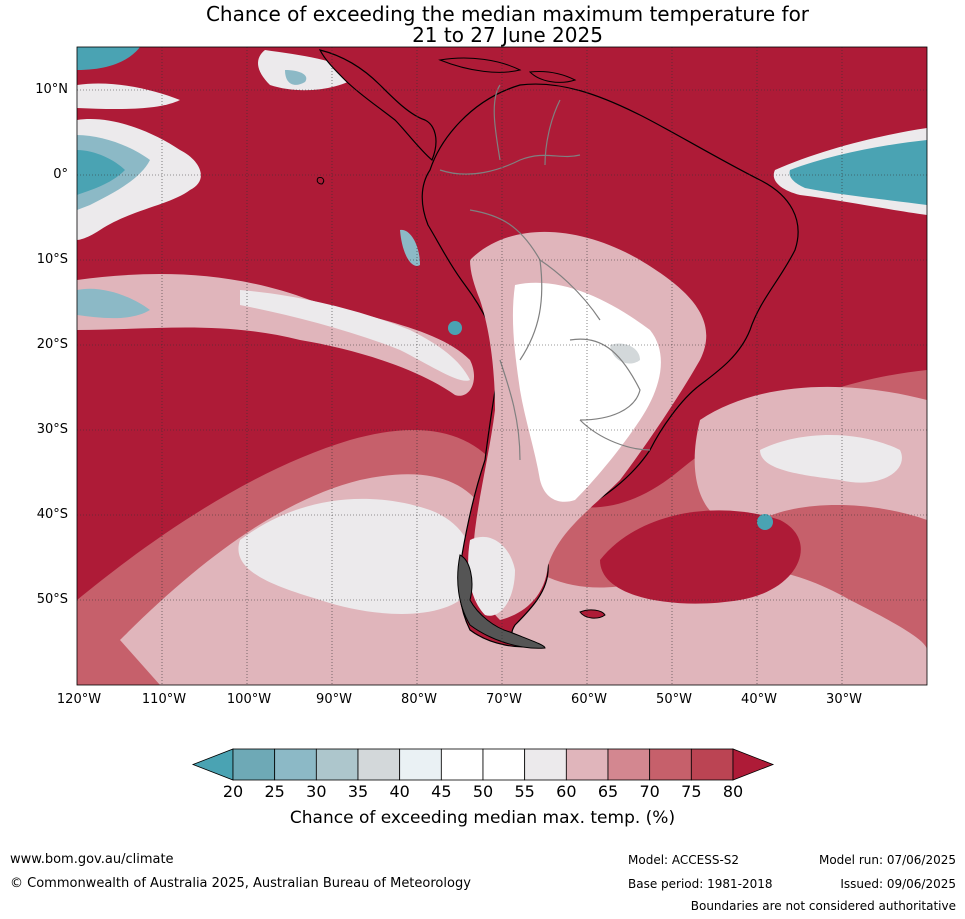 The height and width of the screenshot is (919, 965). Describe the element at coordinates (320, 181) in the screenshot. I see `galapagos` at that location.